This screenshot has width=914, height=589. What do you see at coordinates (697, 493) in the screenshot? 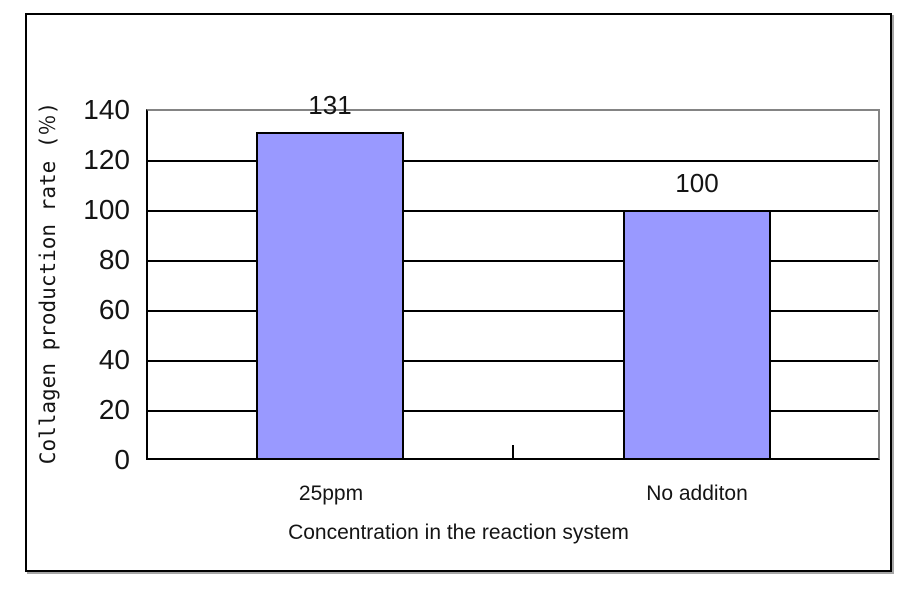
I see `category-label-no-addition: No additon` at bounding box center [697, 493].